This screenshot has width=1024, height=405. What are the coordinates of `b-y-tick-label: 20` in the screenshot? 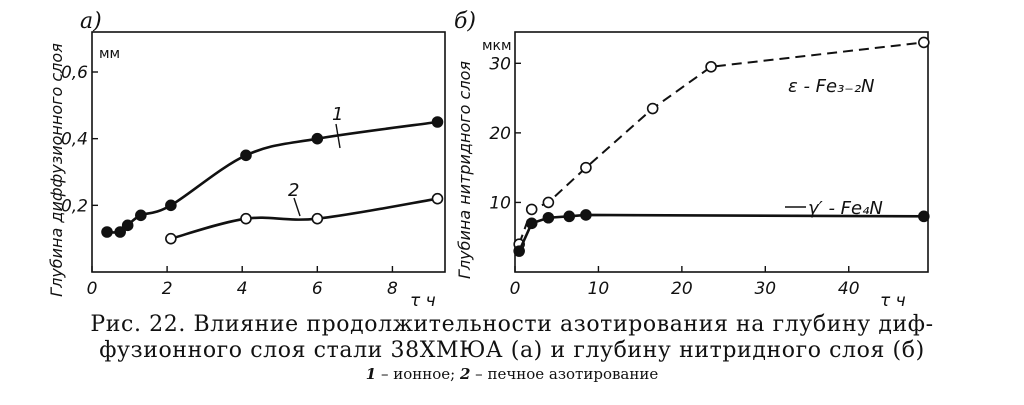 It's located at (500, 134).